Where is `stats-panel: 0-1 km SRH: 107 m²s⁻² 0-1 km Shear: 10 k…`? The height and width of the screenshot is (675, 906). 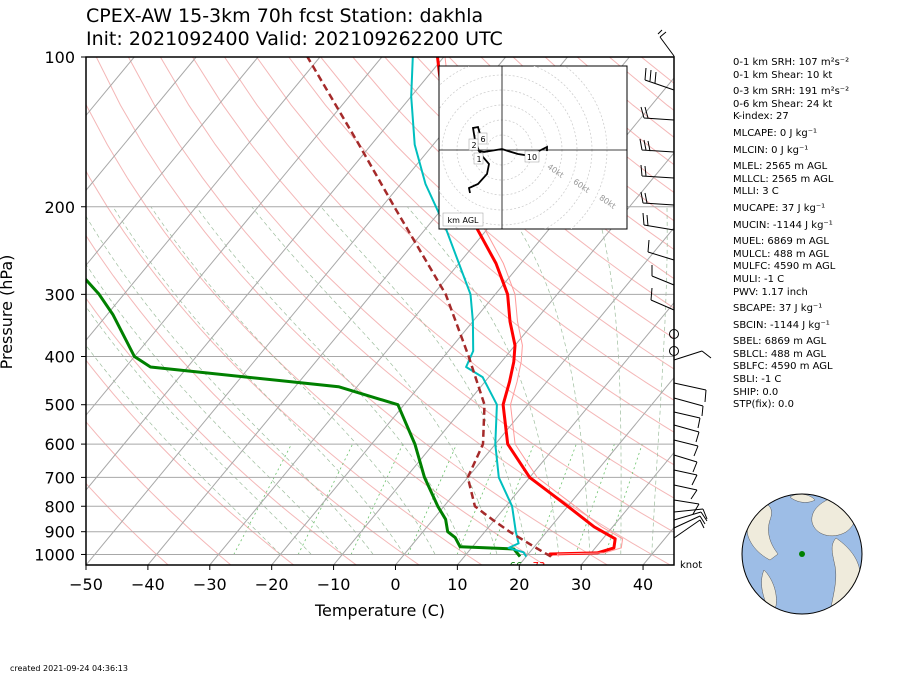
stats-panel: 0-1 km SRH: 107 m²s⁻² 0-1 km Shear: 10 k… is located at coordinates (818, 234).